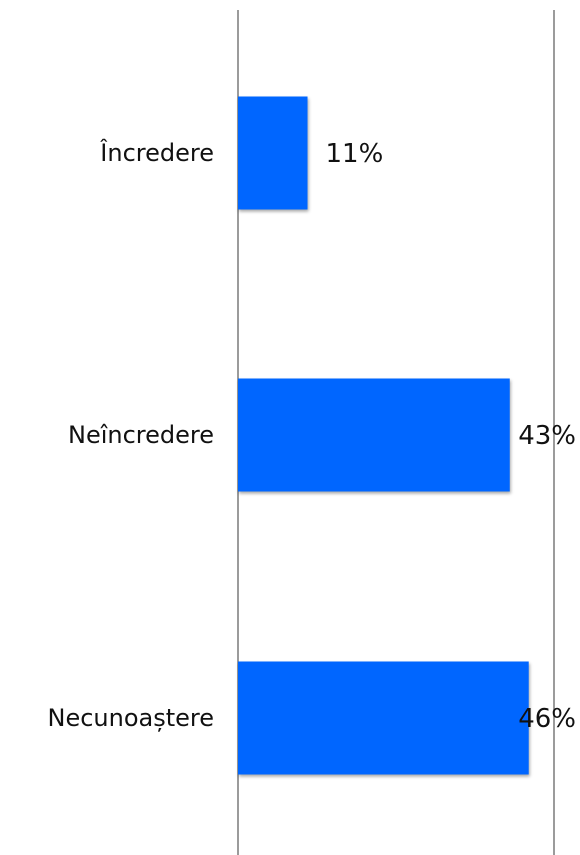 The height and width of the screenshot is (855, 580). Describe the element at coordinates (355, 154) in the screenshot. I see `value-label-0: 11%` at that location.